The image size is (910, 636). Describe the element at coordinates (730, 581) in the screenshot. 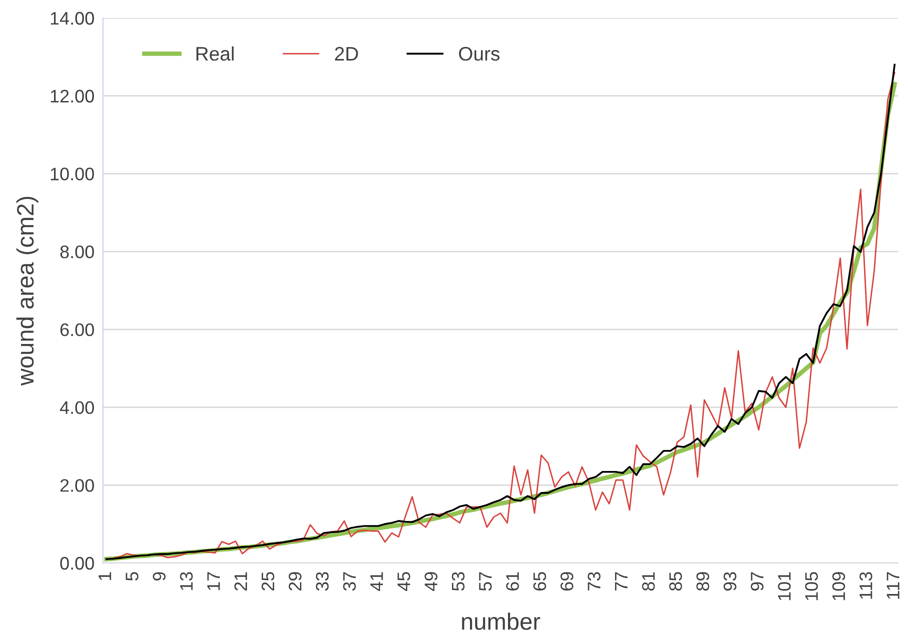

I see `x-tick-label: 93` at that location.